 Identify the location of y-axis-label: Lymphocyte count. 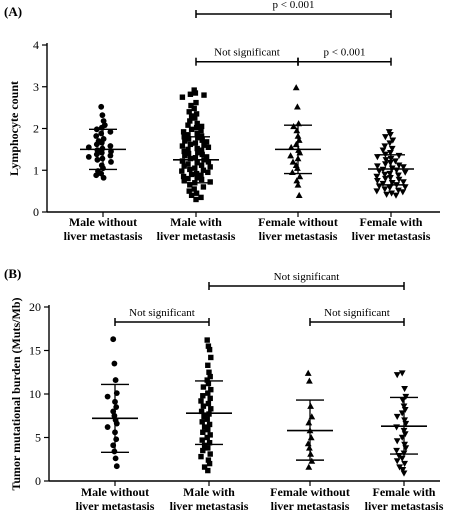
(14, 128).